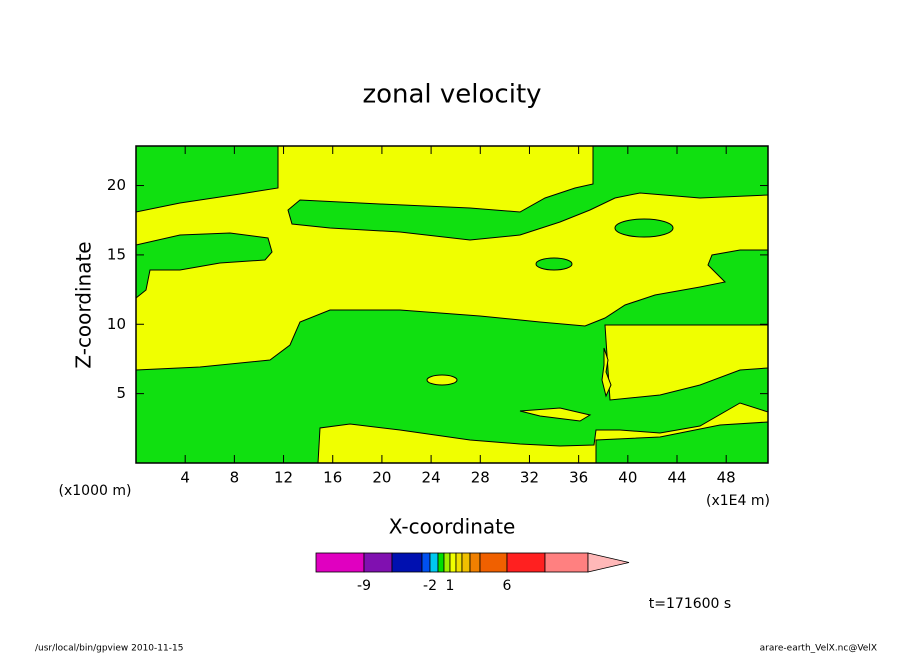  I want to click on colorbar-tick-label: 1, so click(450, 586).